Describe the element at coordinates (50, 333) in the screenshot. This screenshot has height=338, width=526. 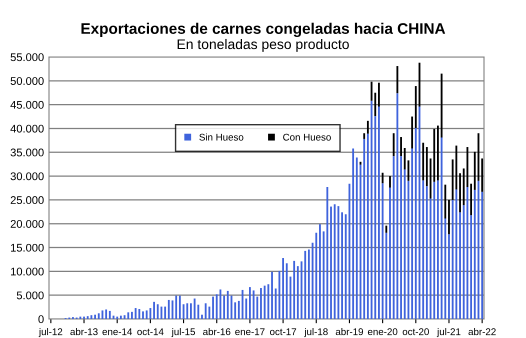
I see `x-tick-label: jul-12` at that location.